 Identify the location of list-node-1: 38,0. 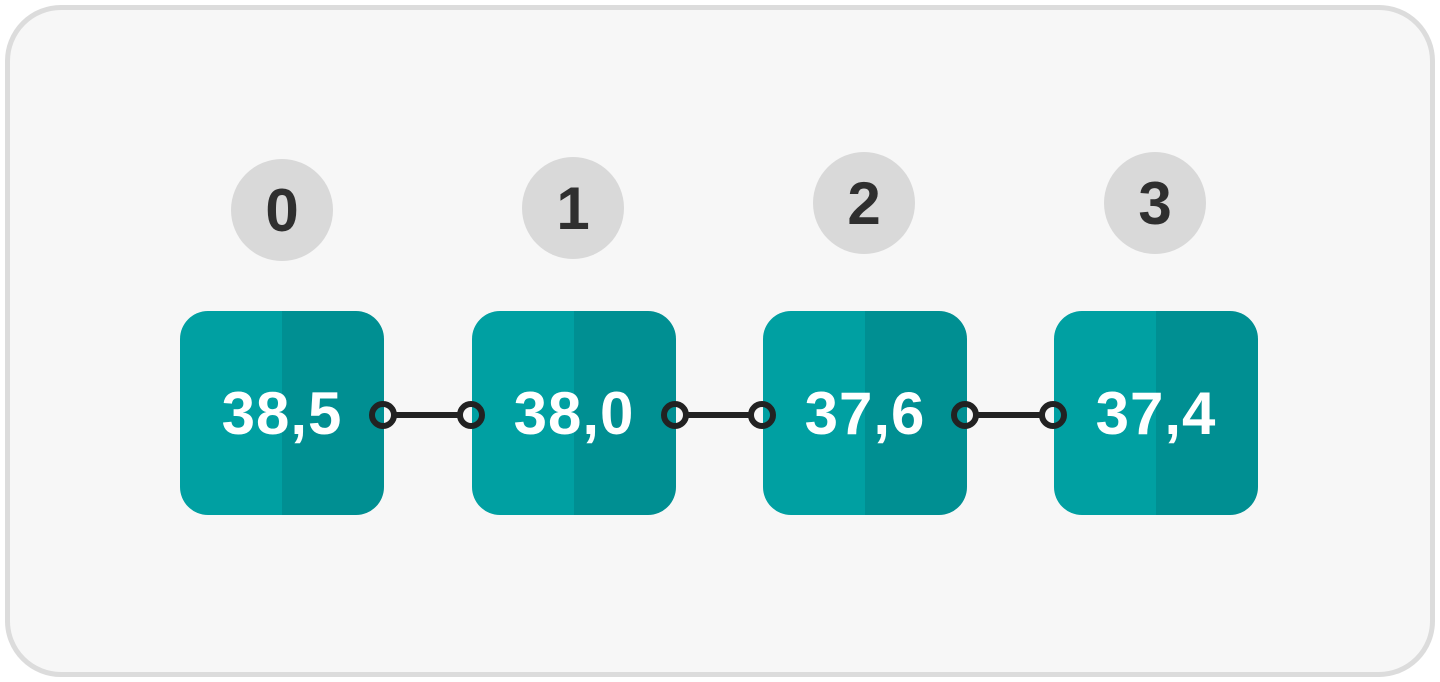
(574, 413).